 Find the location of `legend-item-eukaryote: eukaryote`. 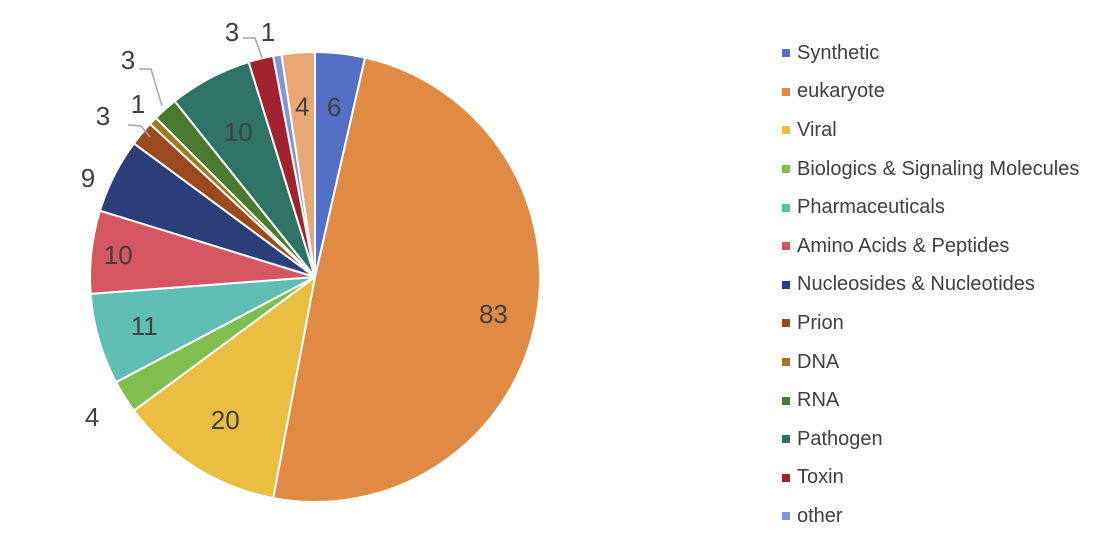

legend-item-eukaryote: eukaryote is located at coordinates (947, 92).